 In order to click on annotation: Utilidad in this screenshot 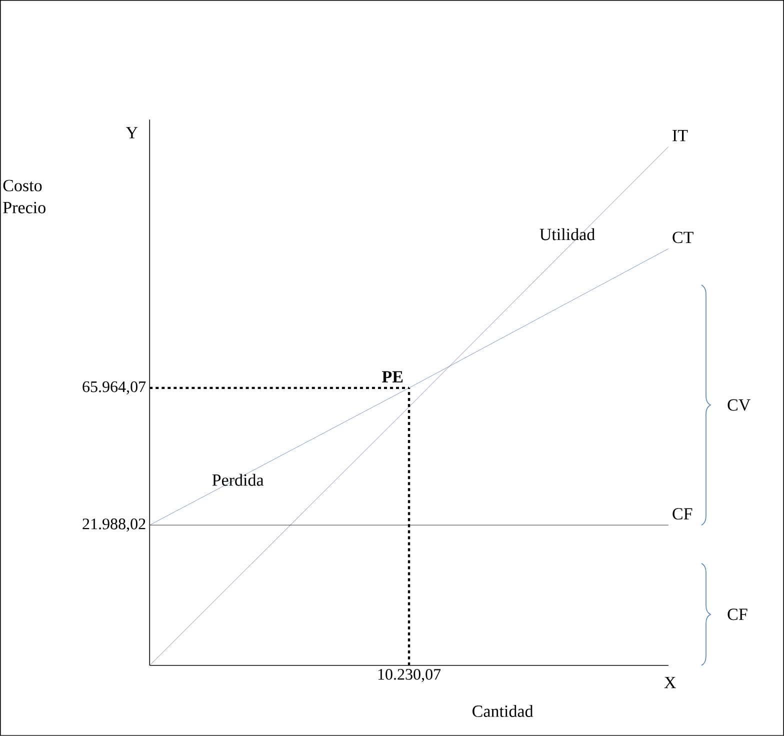, I will do `click(567, 234)`.